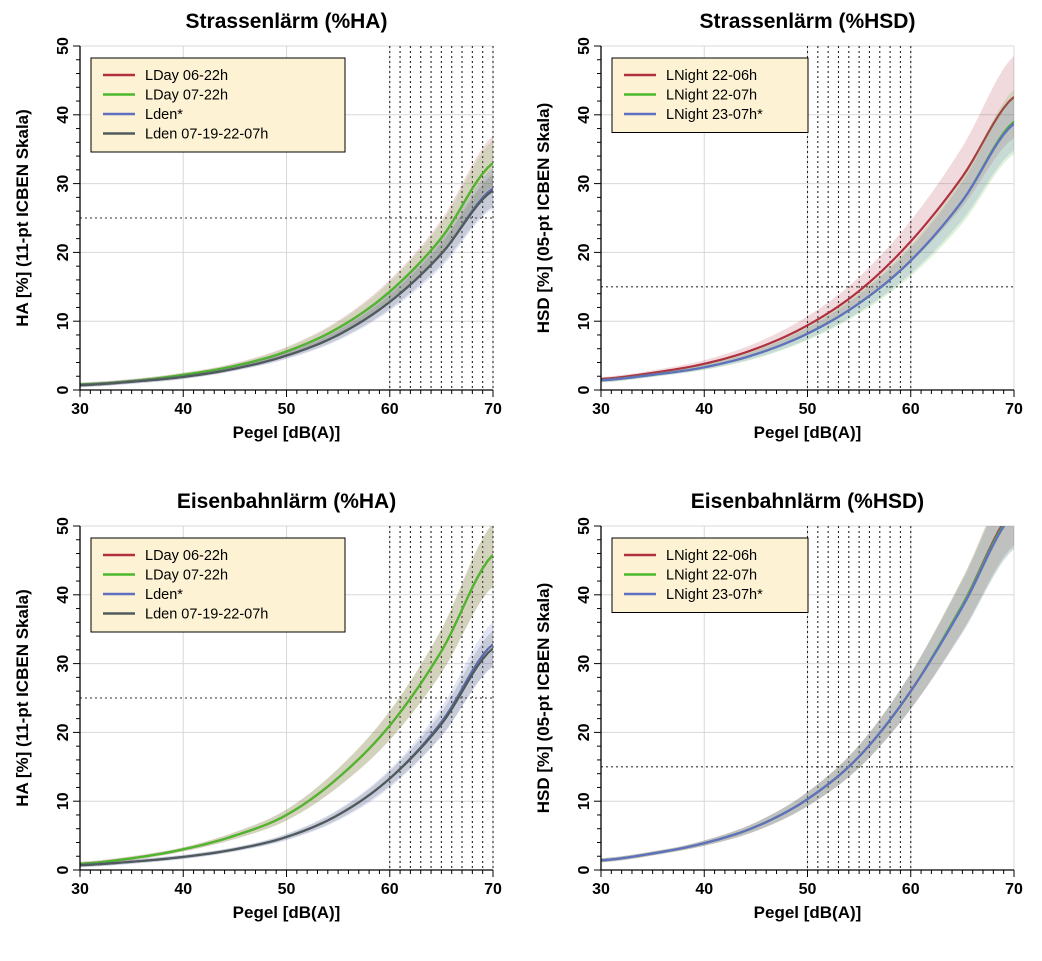 The height and width of the screenshot is (961, 1042). I want to click on series-line-lnight-22-06h, so click(807, 238).